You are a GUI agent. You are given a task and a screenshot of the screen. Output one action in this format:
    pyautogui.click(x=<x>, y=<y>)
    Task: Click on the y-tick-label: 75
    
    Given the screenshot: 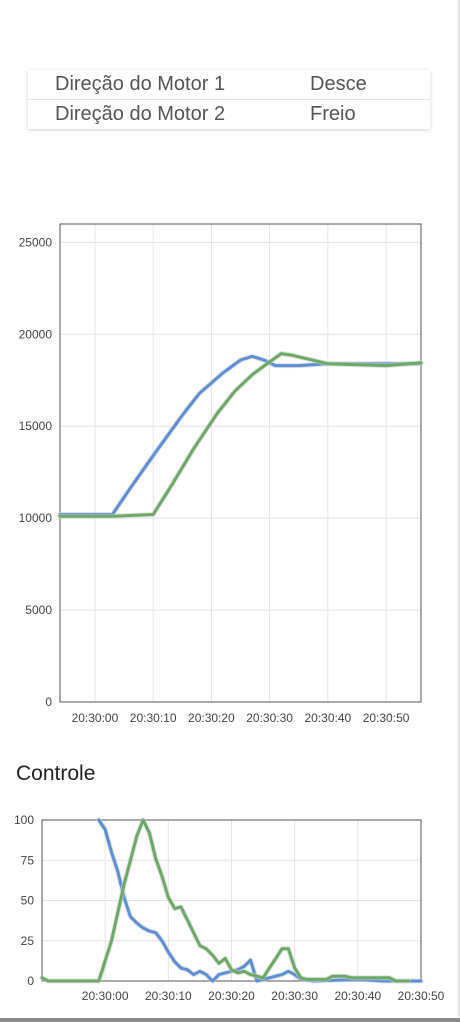 What is the action you would take?
    pyautogui.click(x=28, y=860)
    